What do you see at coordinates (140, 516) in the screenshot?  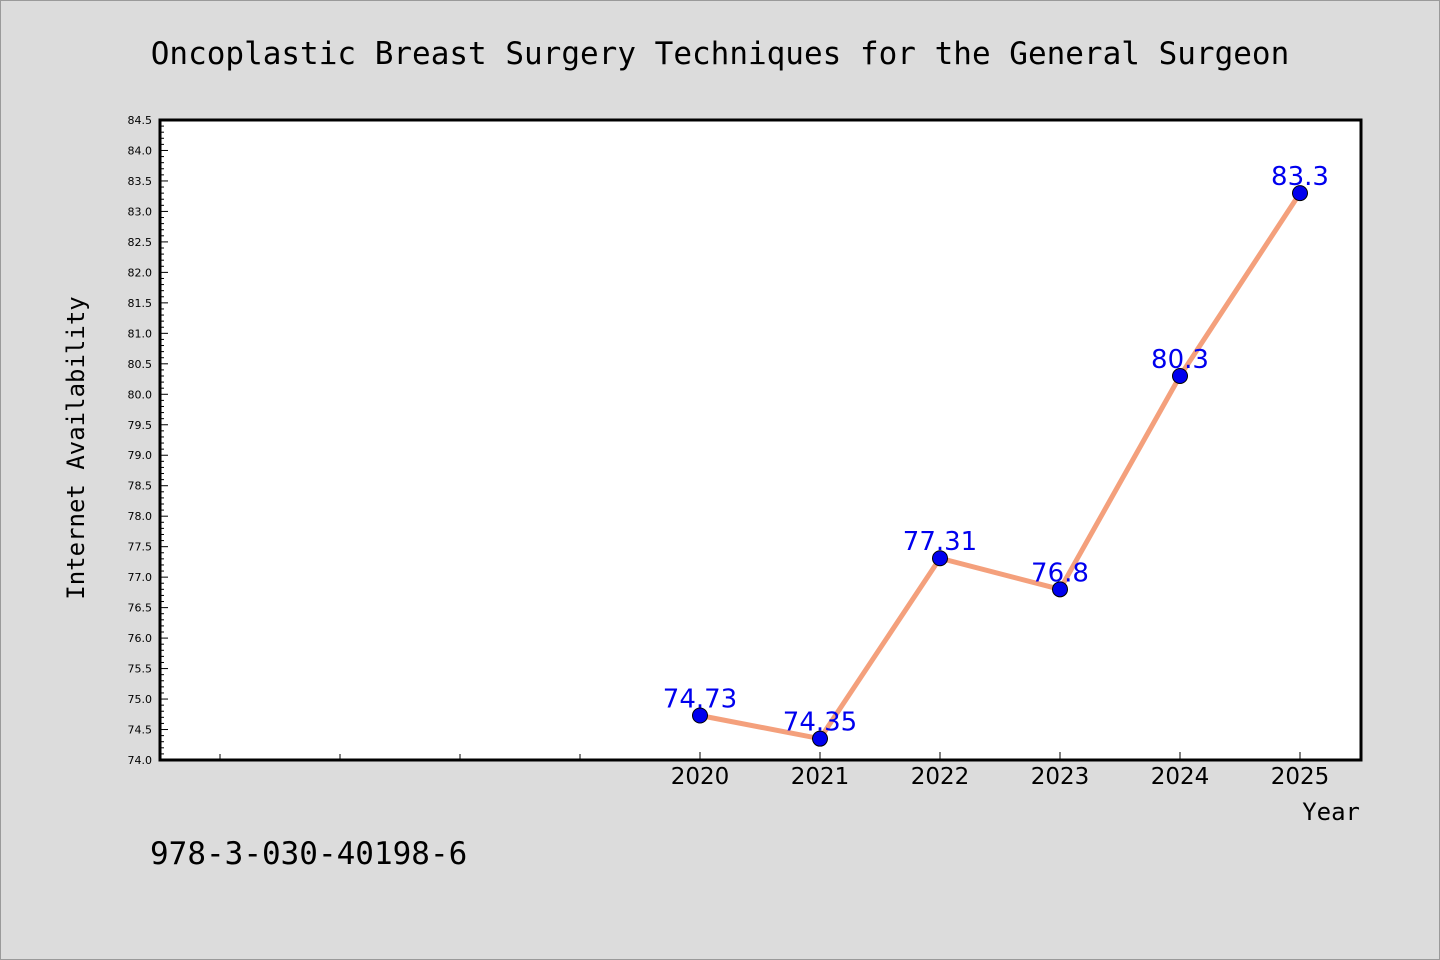 I see `y-tick-label: 78.0` at bounding box center [140, 516].